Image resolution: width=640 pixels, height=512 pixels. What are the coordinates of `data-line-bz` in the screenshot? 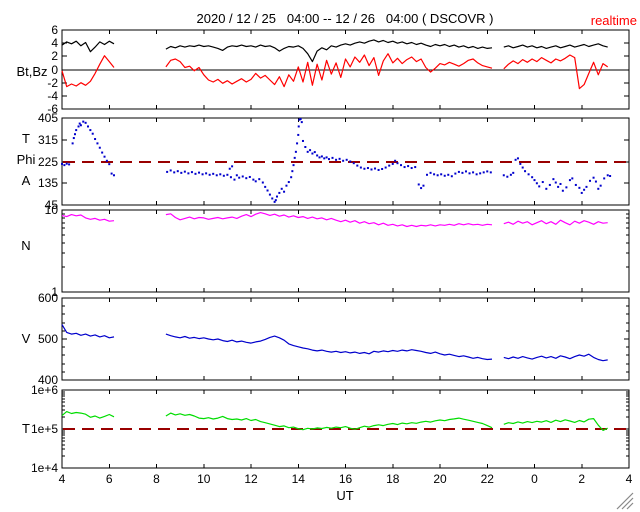 It's located at (329, 70).